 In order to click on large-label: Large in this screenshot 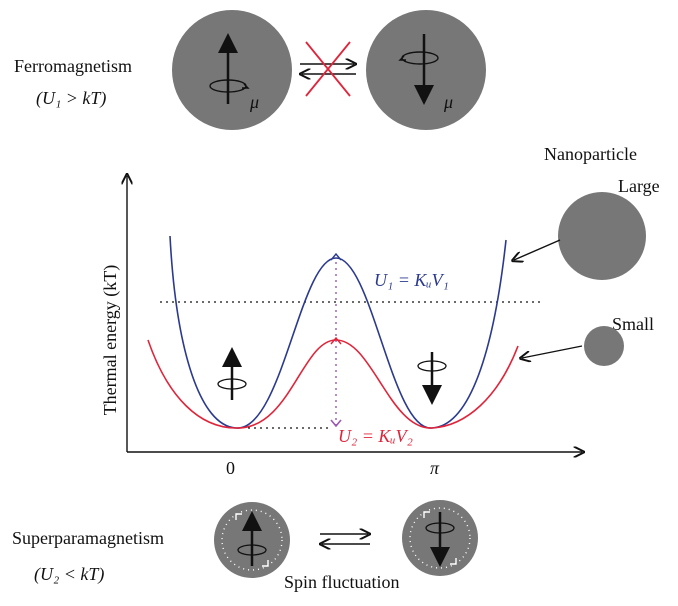, I will do `click(639, 186)`.